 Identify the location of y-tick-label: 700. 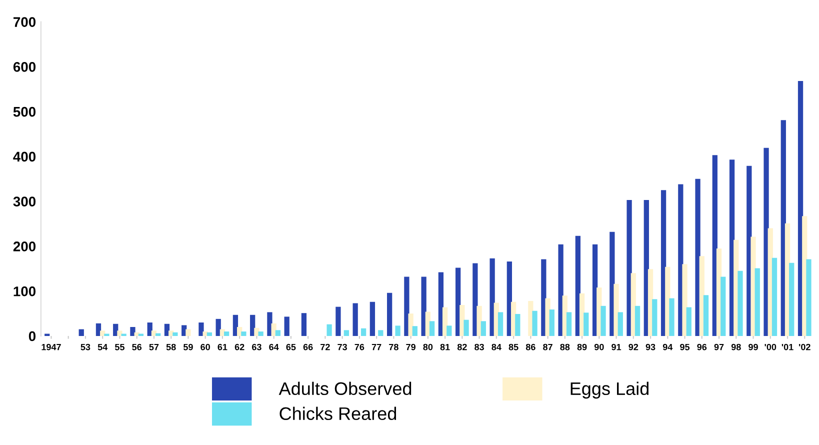
(25, 22).